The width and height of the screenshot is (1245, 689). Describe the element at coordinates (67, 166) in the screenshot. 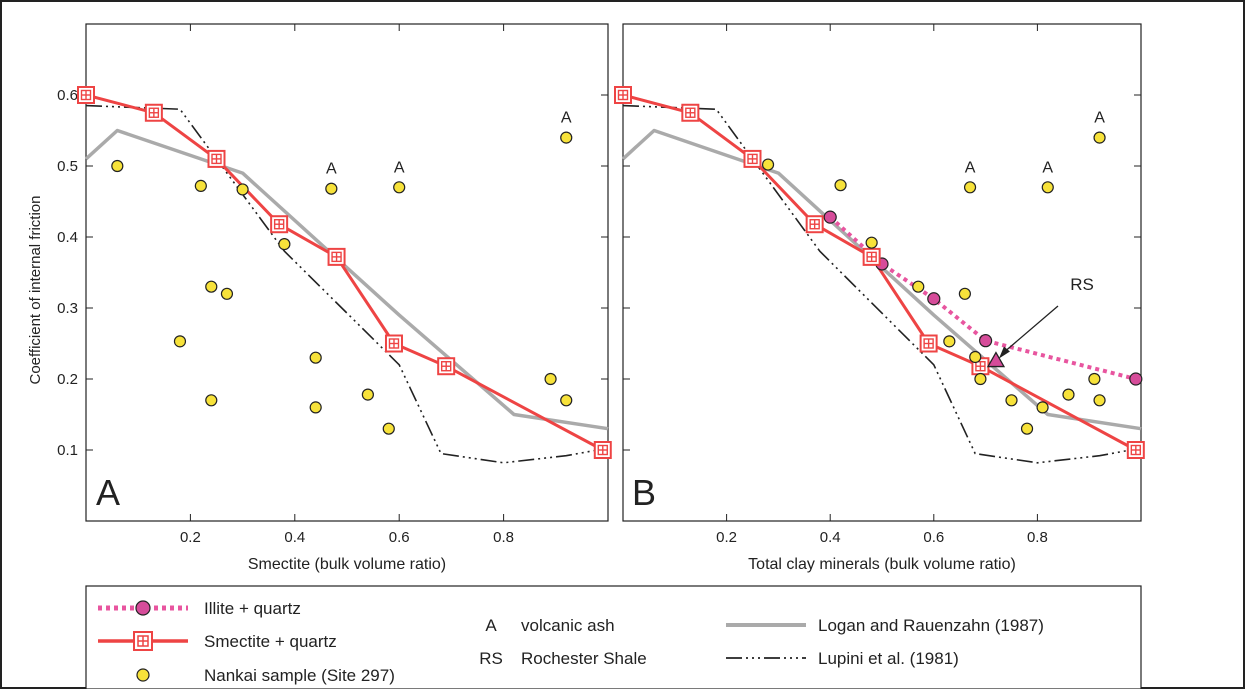

I see `panel-a-y-tick-label: 0.5` at that location.